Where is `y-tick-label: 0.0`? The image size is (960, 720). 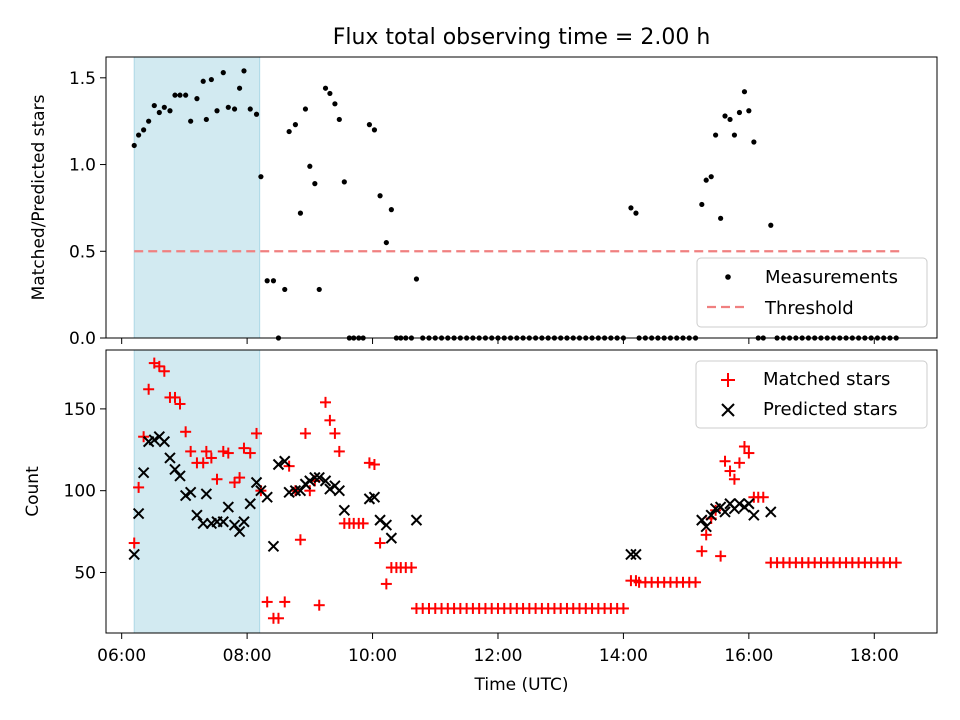
y-tick-label: 0.0 is located at coordinates (82, 339).